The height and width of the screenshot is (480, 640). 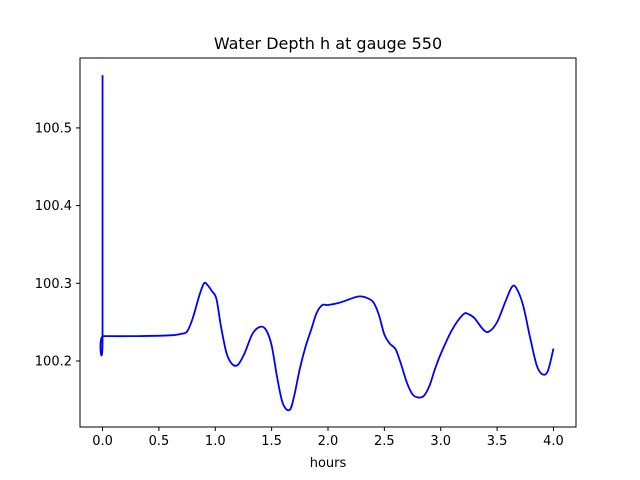 What do you see at coordinates (271, 441) in the screenshot?
I see `x-tick-label: 1.5` at bounding box center [271, 441].